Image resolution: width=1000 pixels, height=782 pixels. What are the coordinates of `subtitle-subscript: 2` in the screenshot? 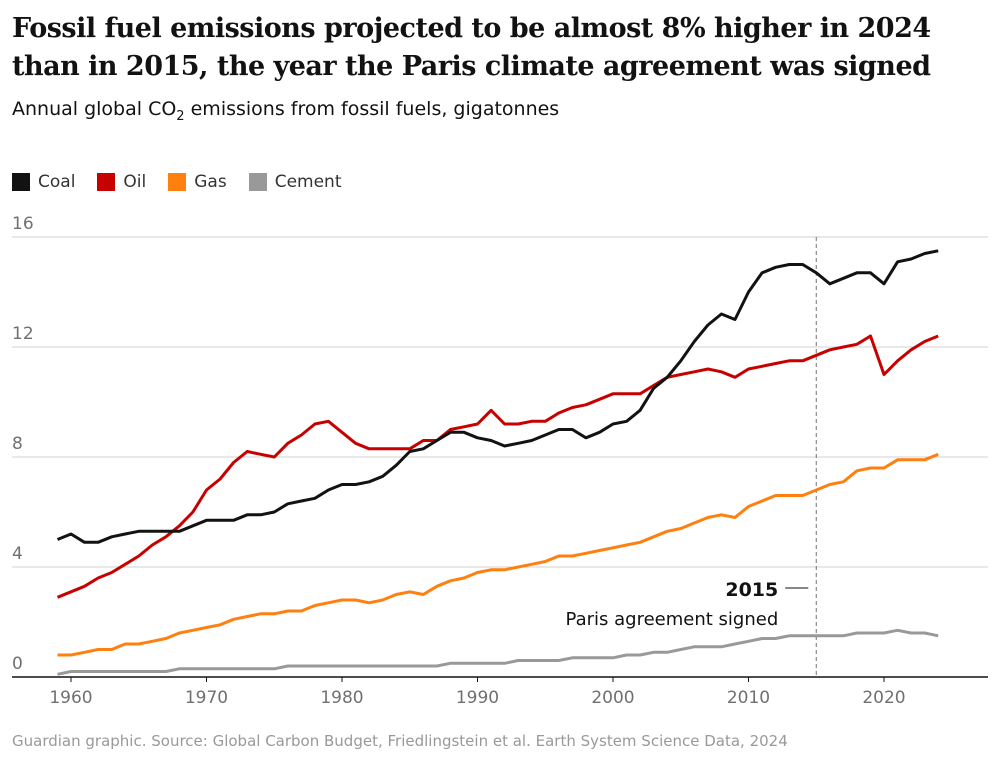 It's located at (180, 116).